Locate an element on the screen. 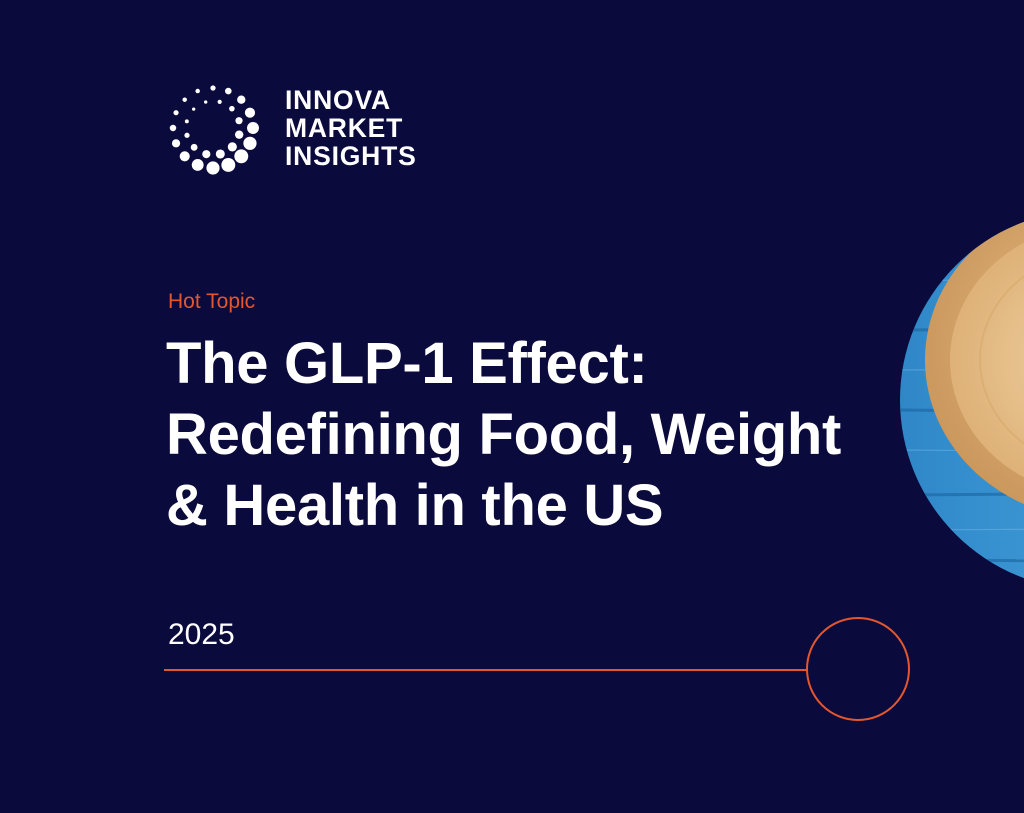 Image resolution: width=1024 pixels, height=813 pixels. title-line-3: & Health in the US is located at coordinates (415, 505).